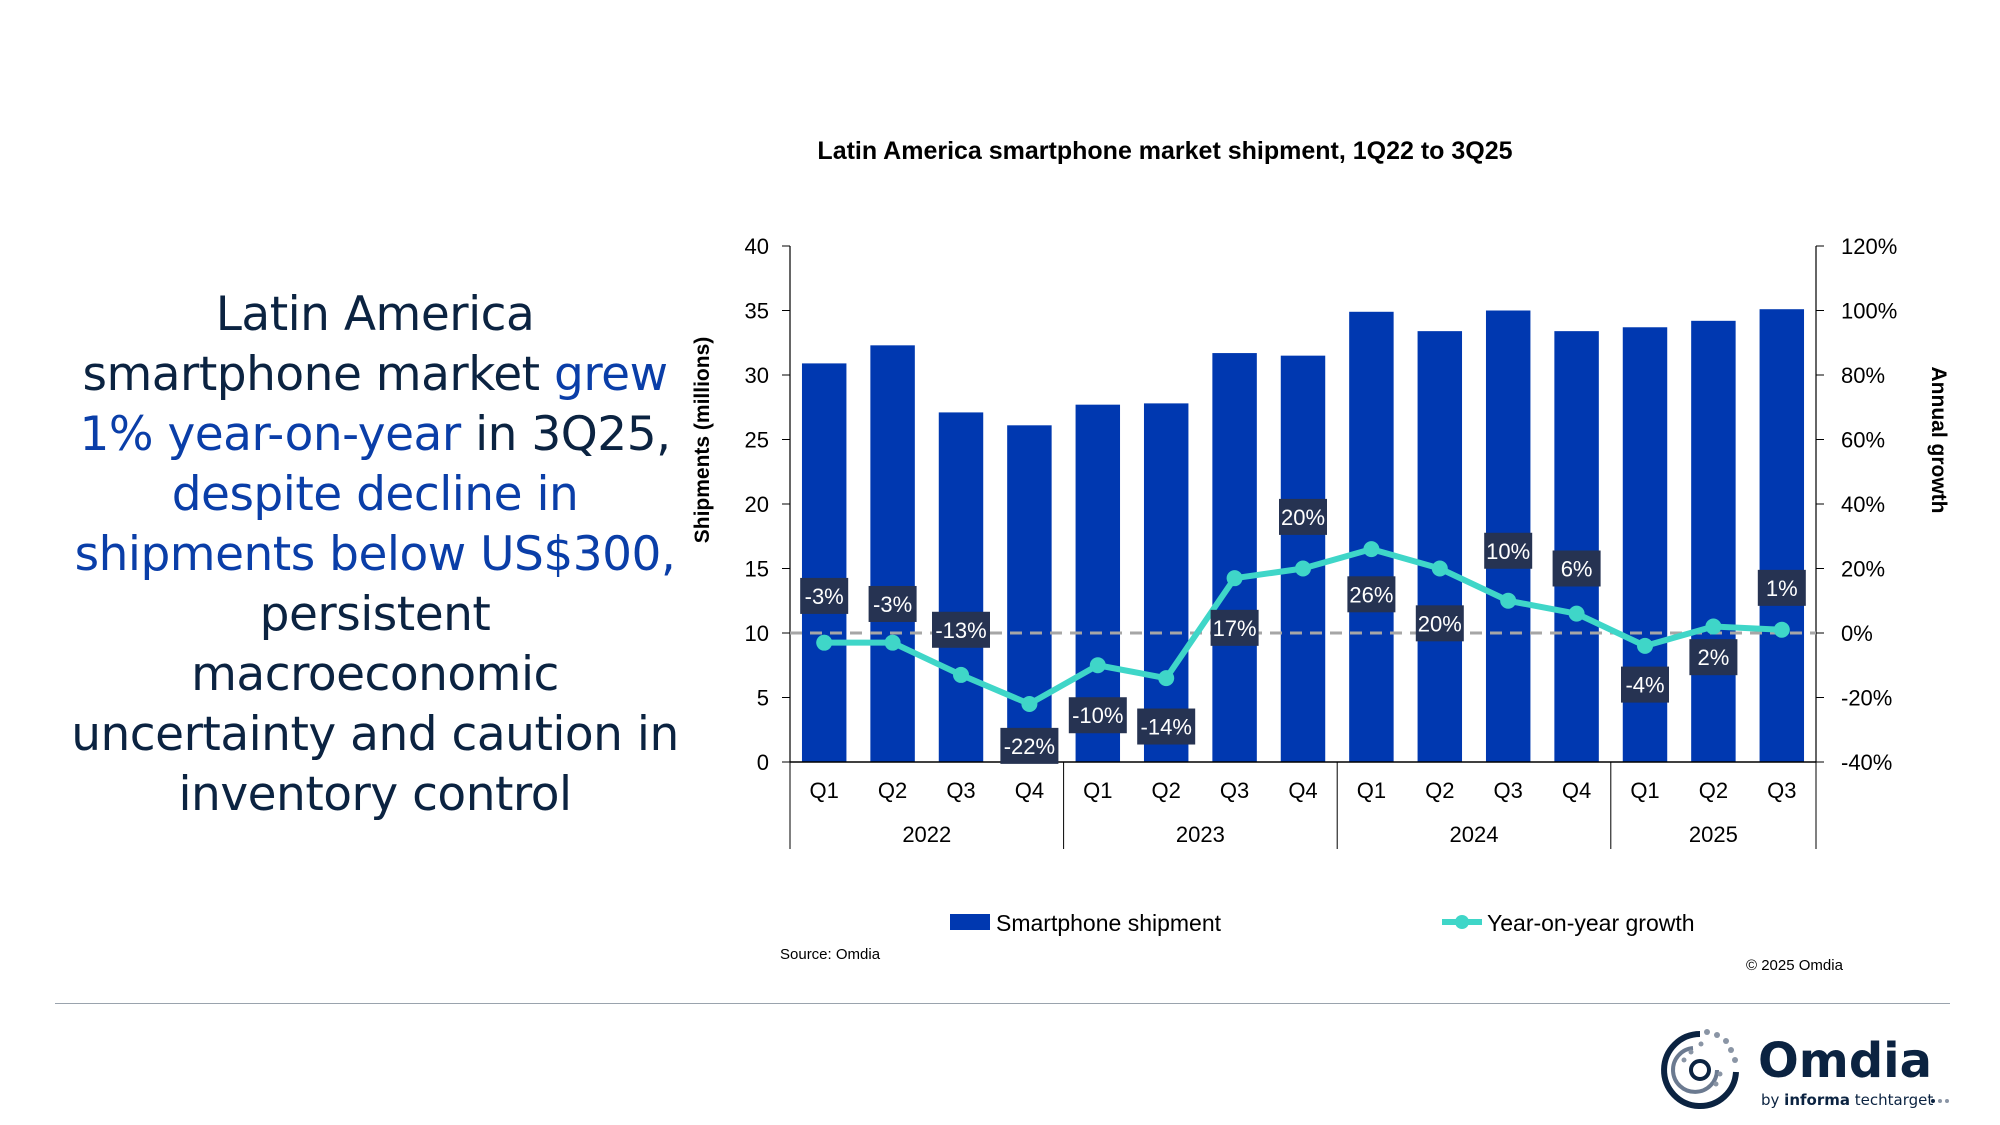 This screenshot has width=2000, height=1125. I want to click on divider, so click(1002, 1003).